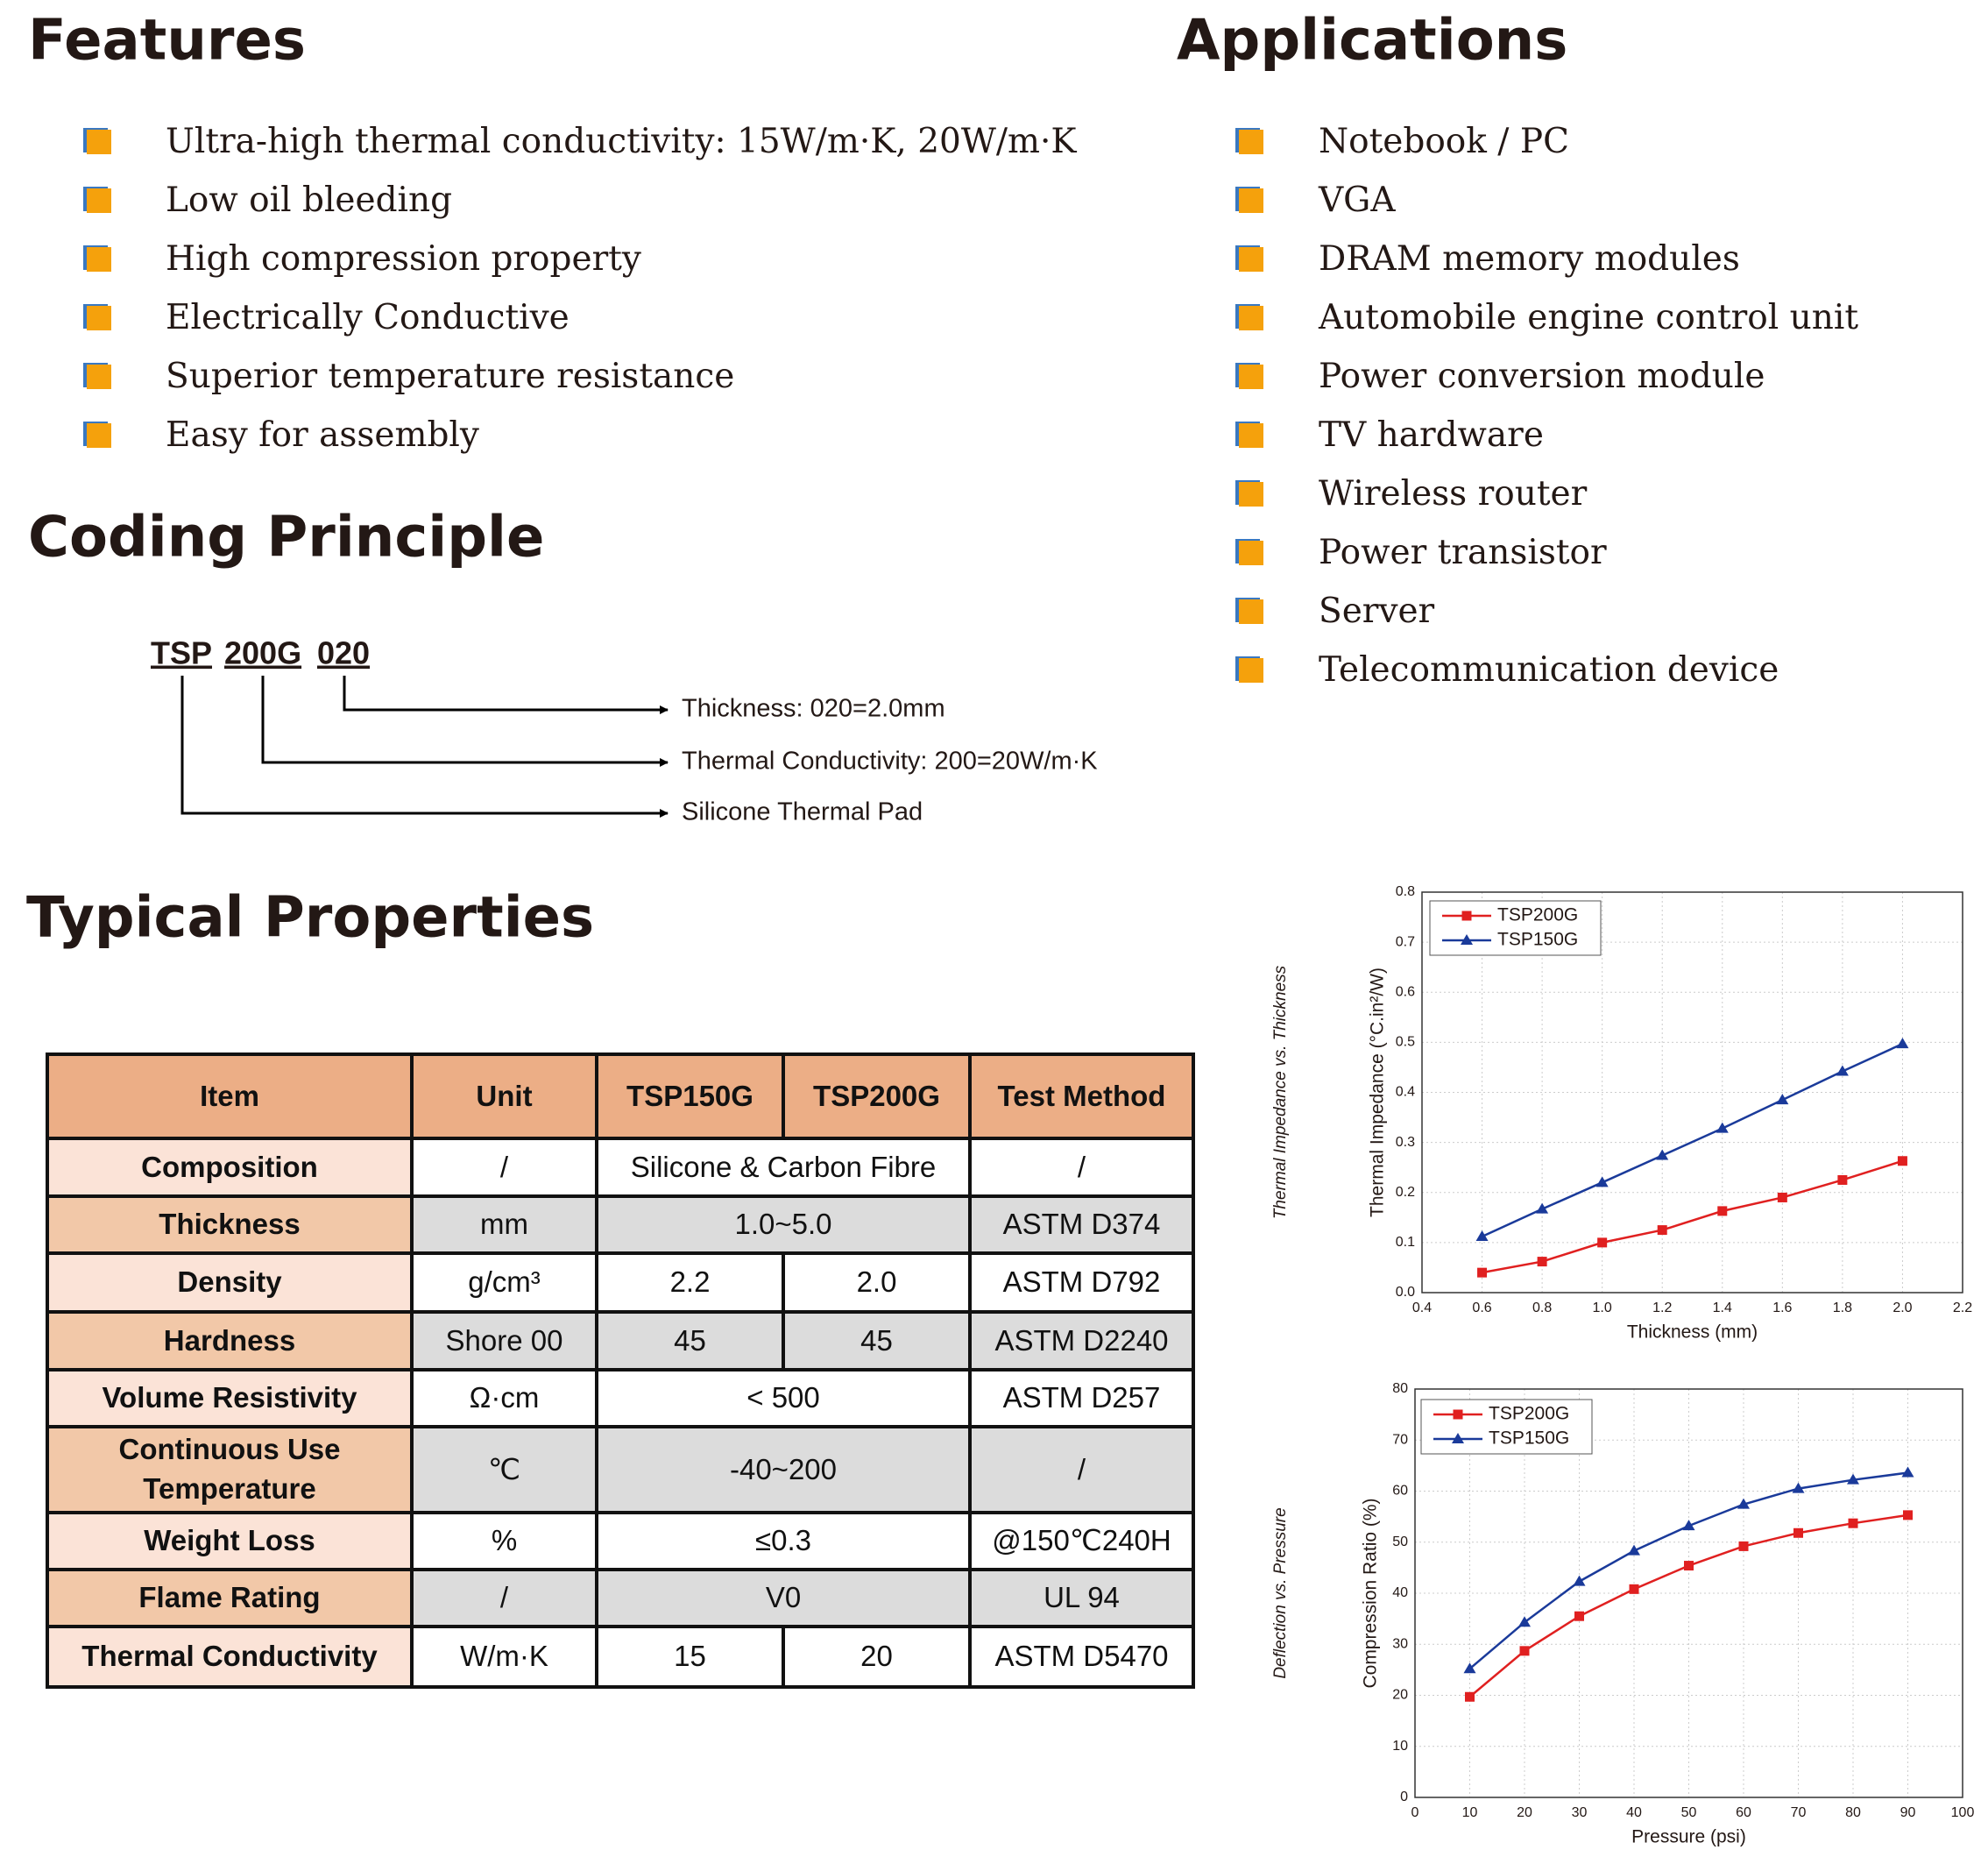  What do you see at coordinates (690, 1283) in the screenshot?
I see `table-cell: 2.2` at bounding box center [690, 1283].